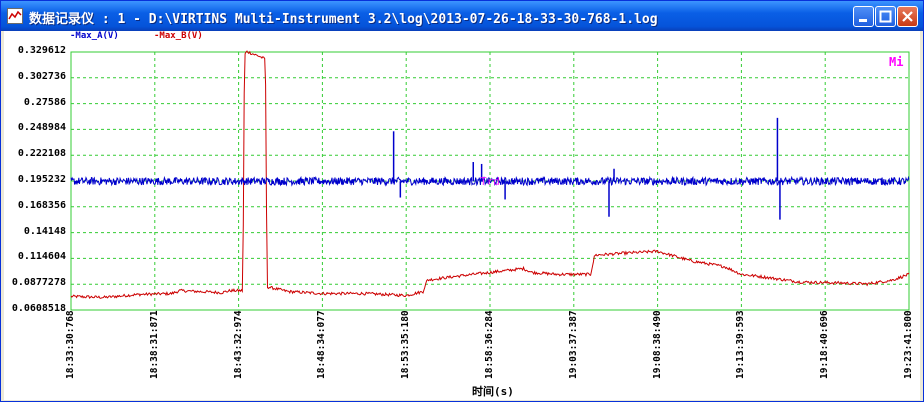  What do you see at coordinates (896, 62) in the screenshot?
I see `instrument-badge: Mi` at bounding box center [896, 62].